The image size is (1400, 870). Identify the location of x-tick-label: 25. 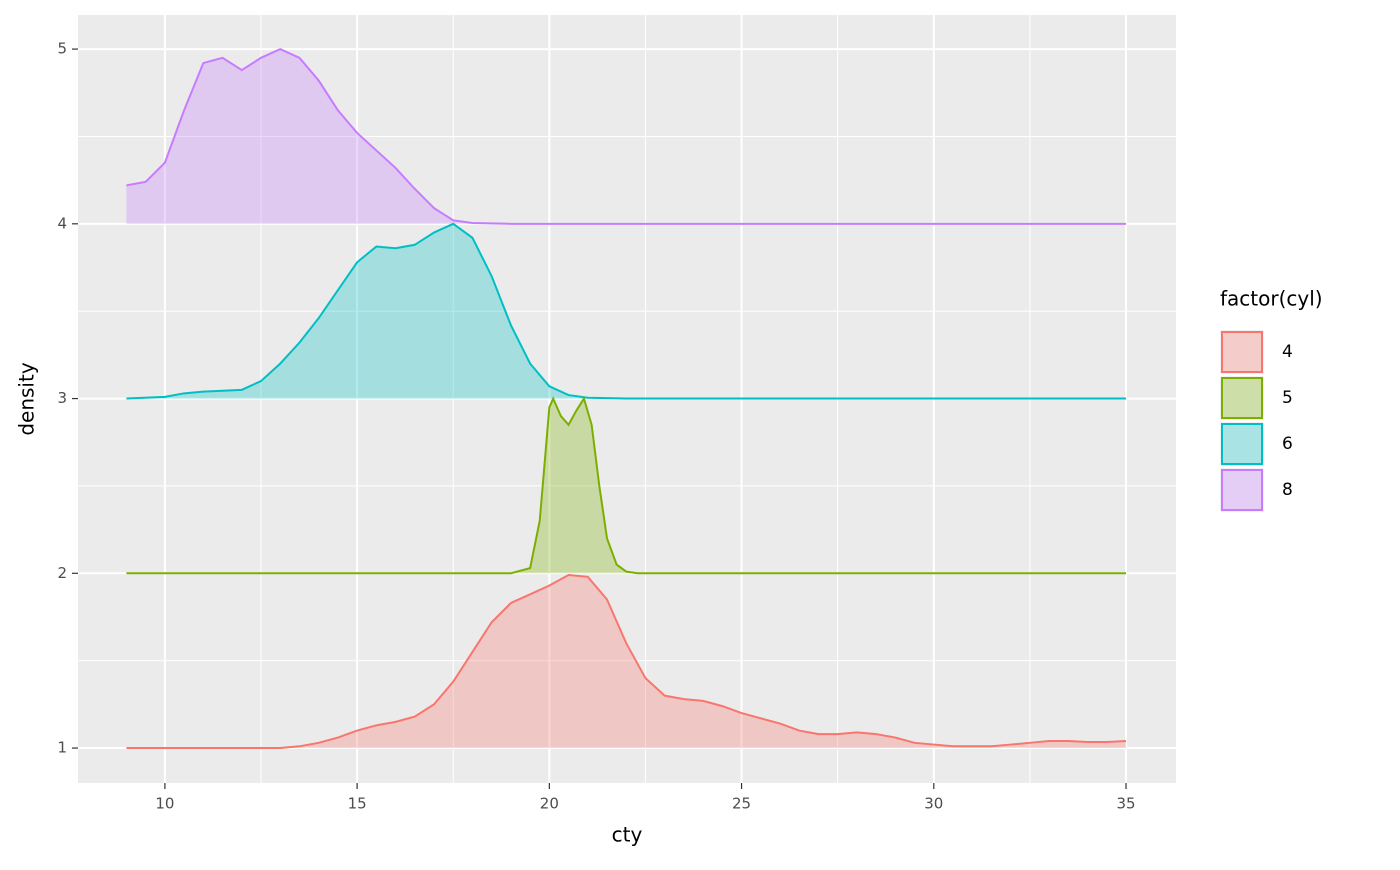
(741, 804).